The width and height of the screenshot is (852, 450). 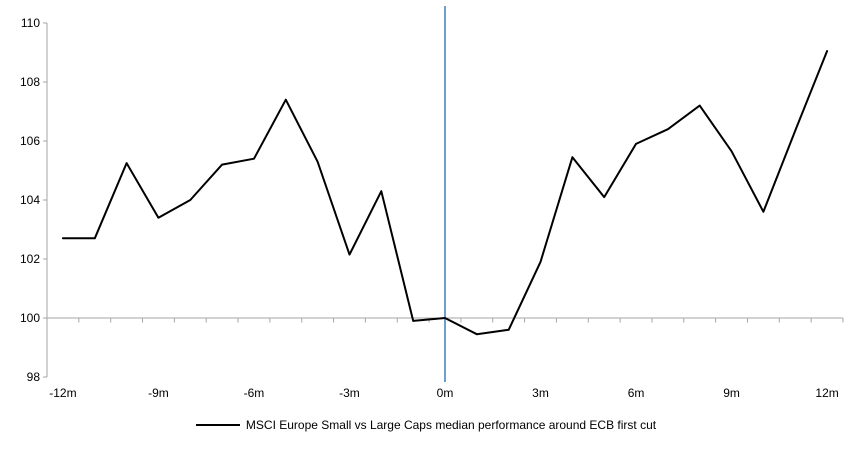 What do you see at coordinates (158, 393) in the screenshot?
I see `x-axis-label: -9m` at bounding box center [158, 393].